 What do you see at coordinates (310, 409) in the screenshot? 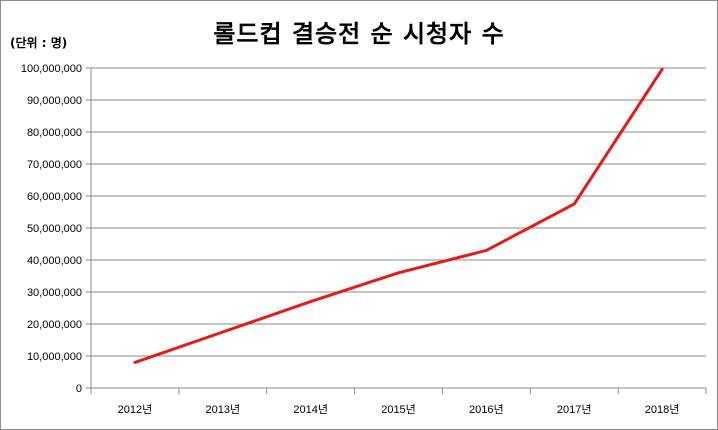
I see `x-tick-label: 2014년` at bounding box center [310, 409].